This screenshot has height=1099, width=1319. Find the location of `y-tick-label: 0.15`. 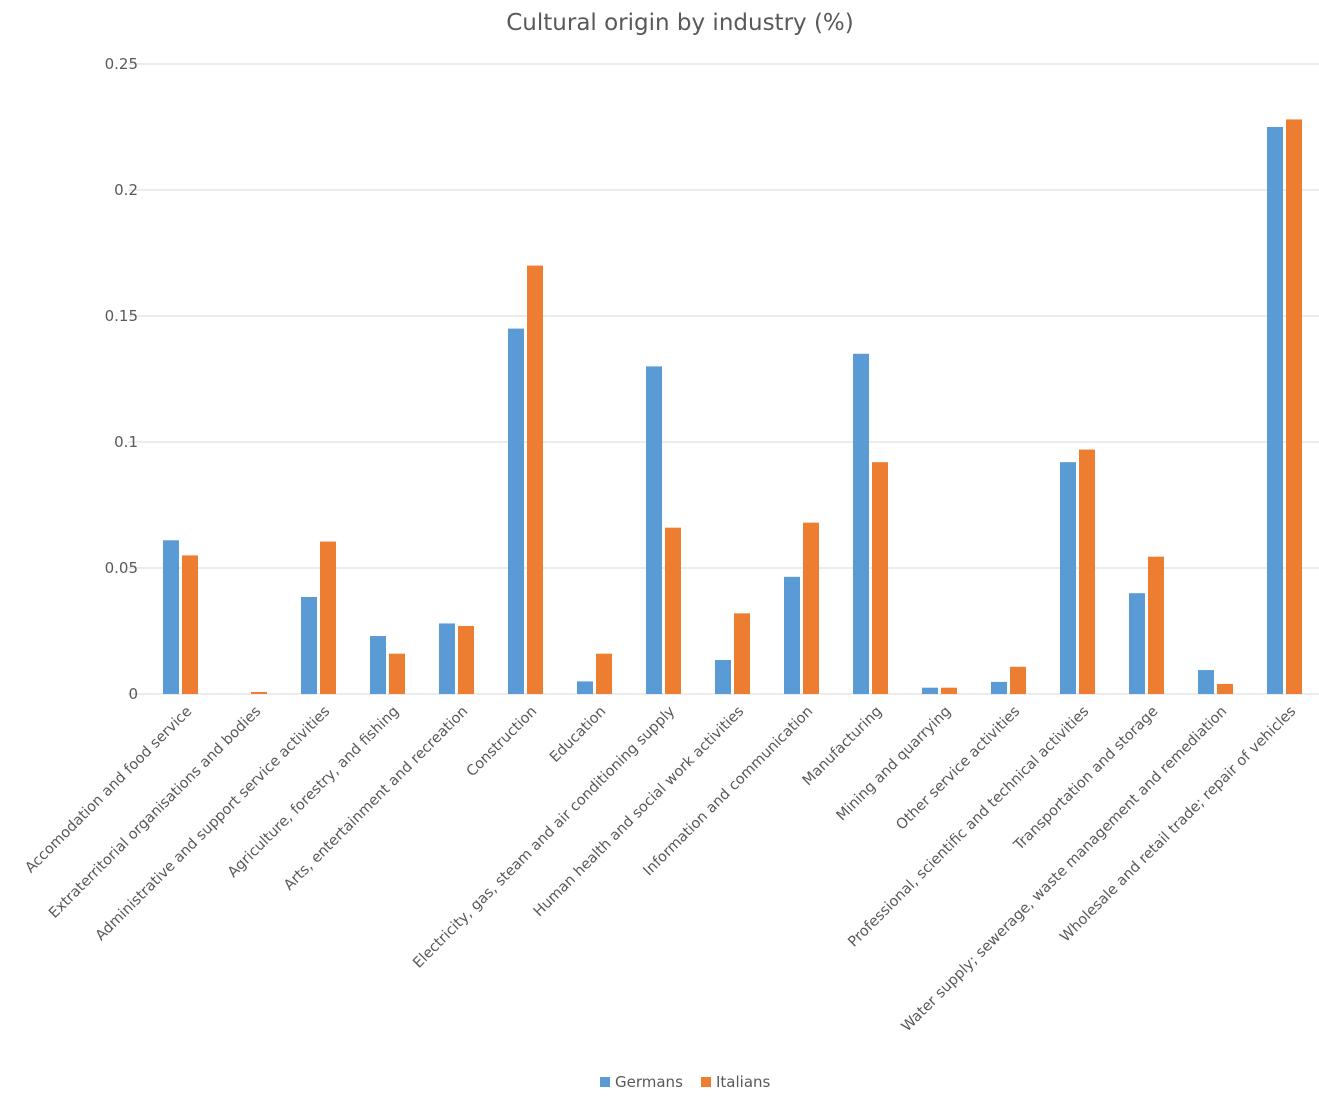

y-tick-label: 0.15 is located at coordinates (121, 316).